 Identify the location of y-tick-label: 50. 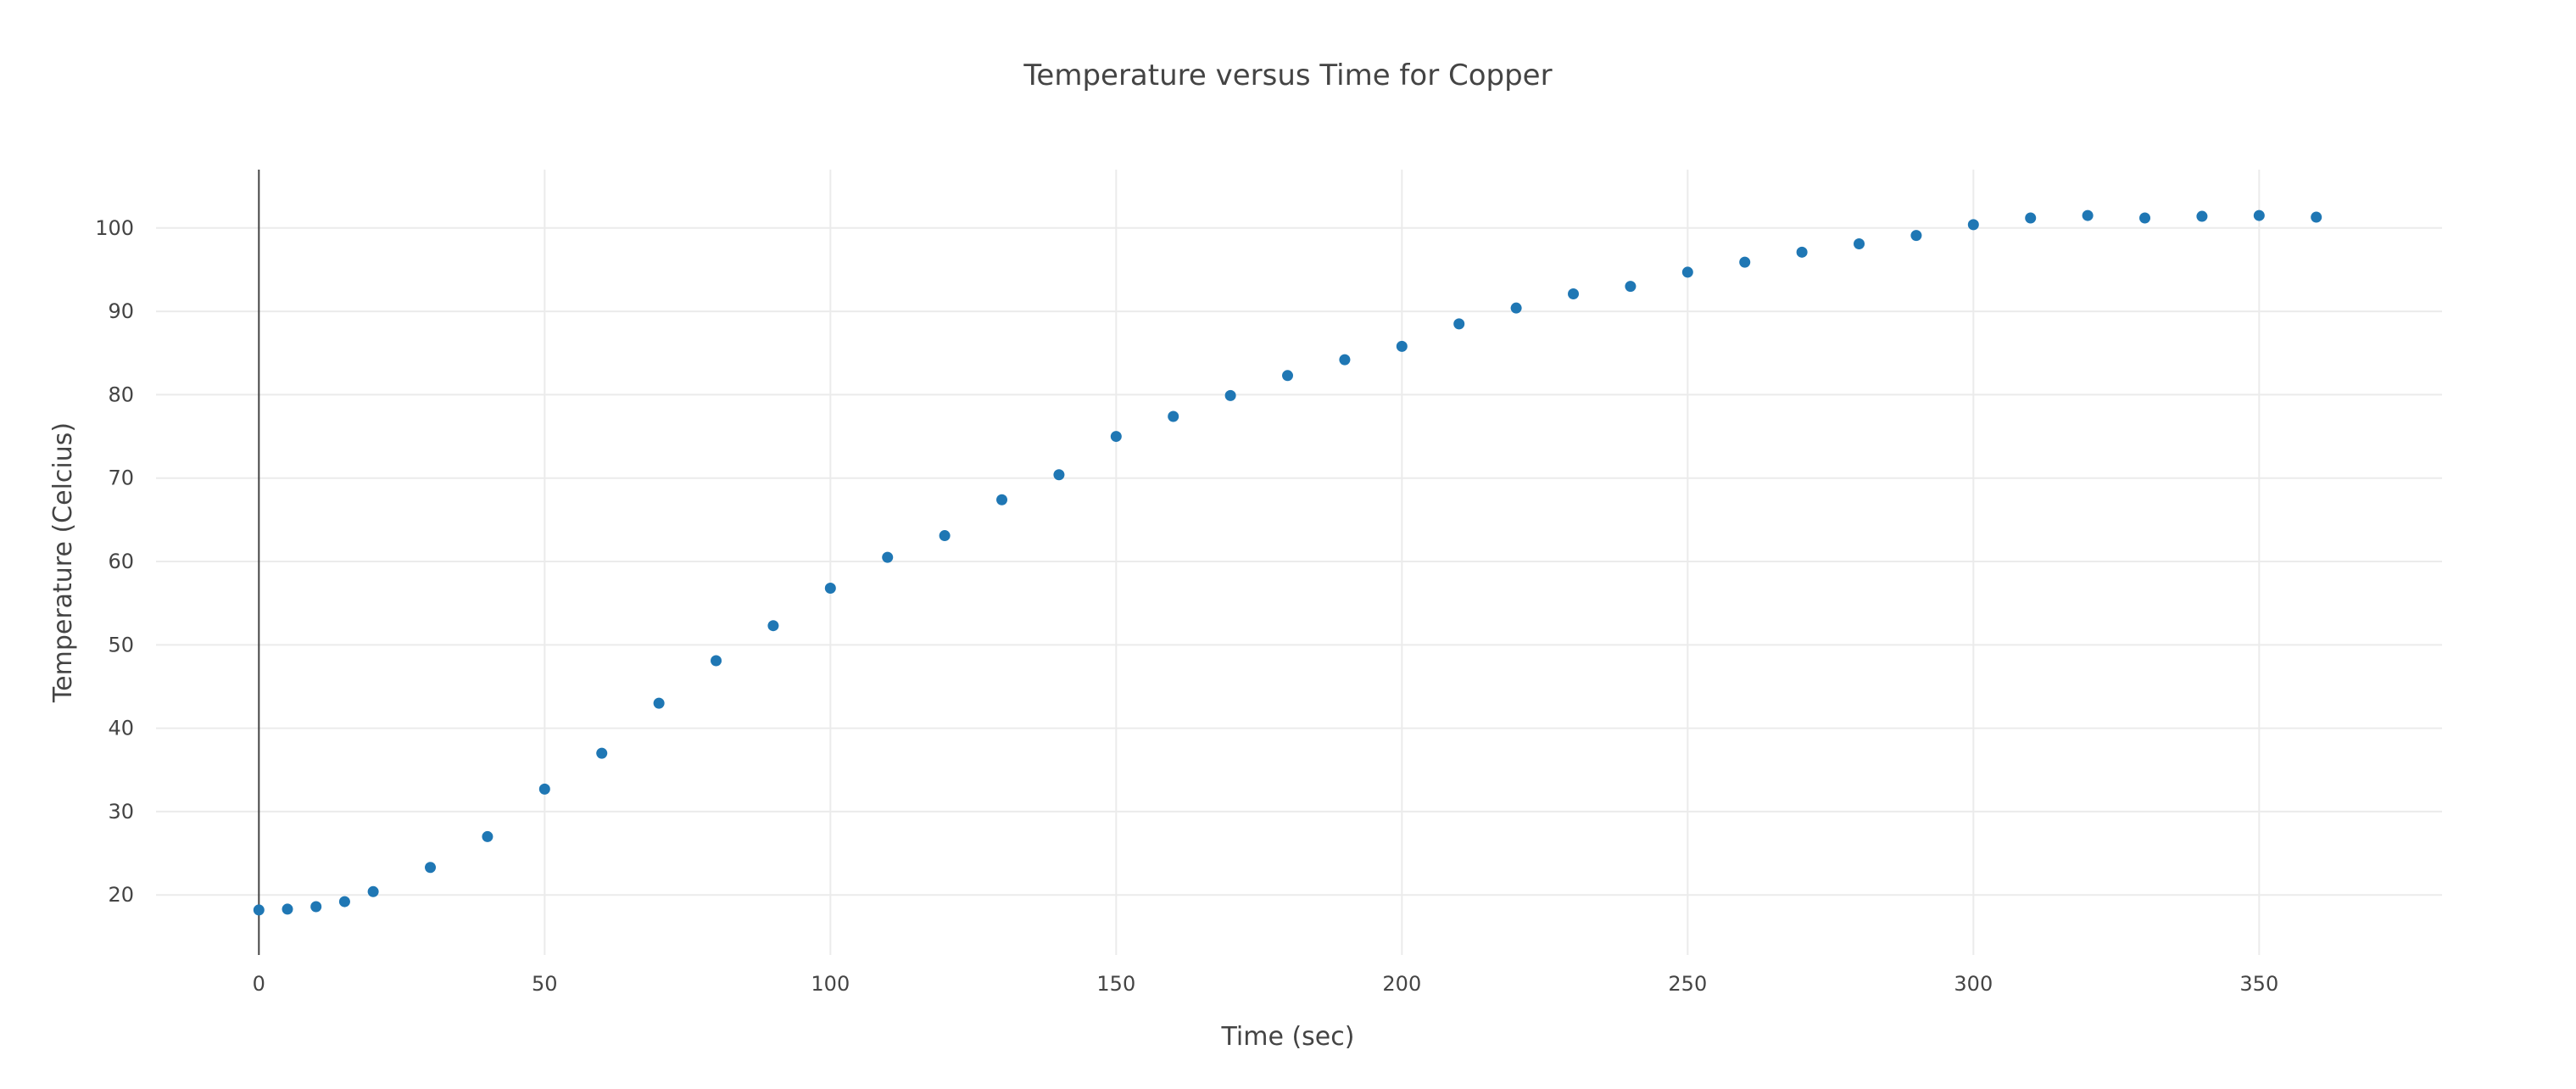
(121, 644).